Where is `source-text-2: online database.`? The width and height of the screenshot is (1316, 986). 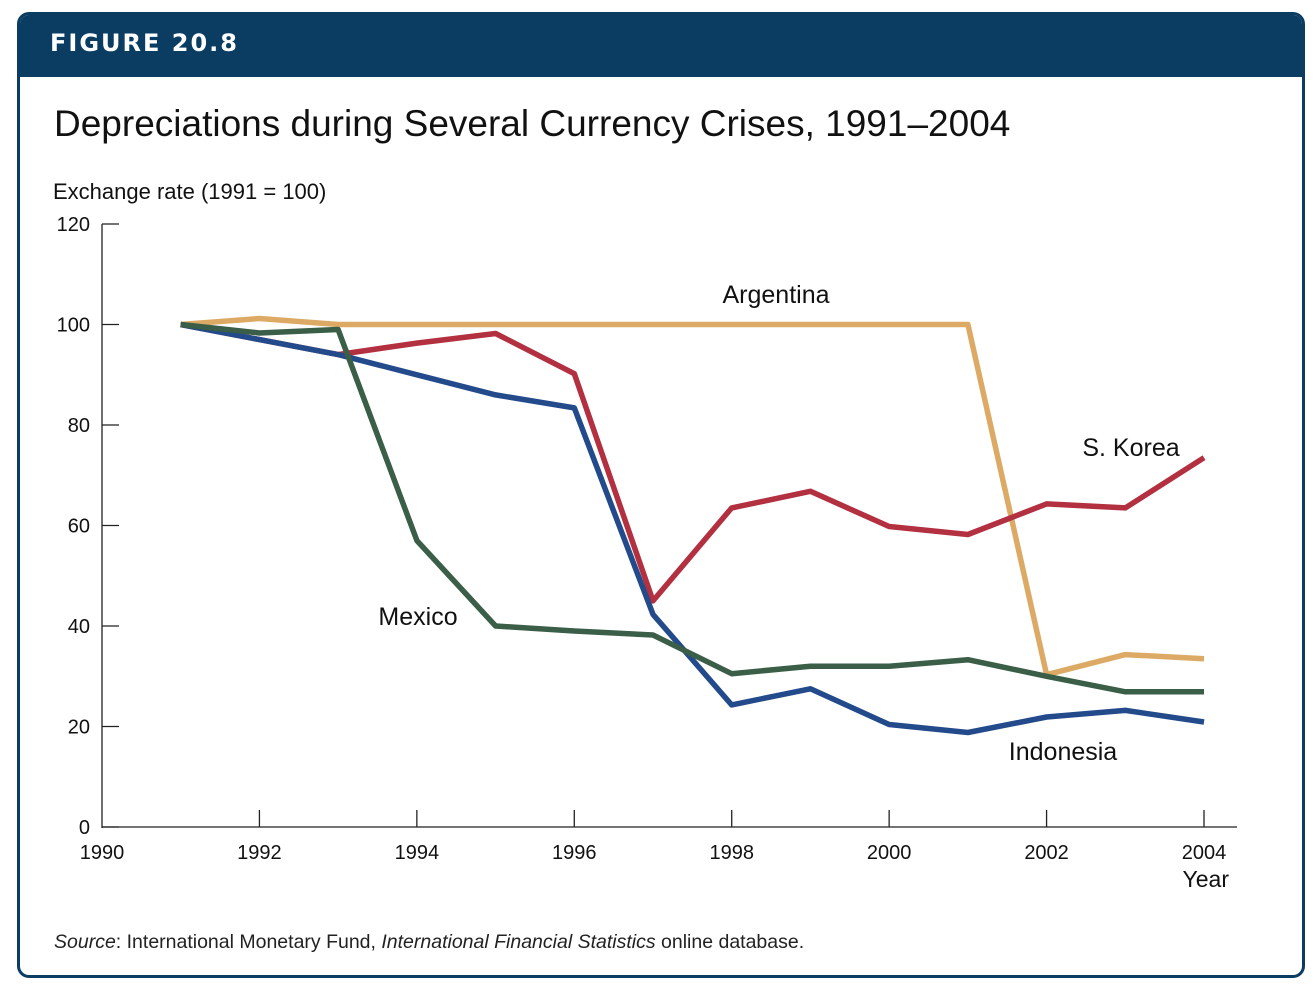
source-text-2: online database. is located at coordinates (730, 942).